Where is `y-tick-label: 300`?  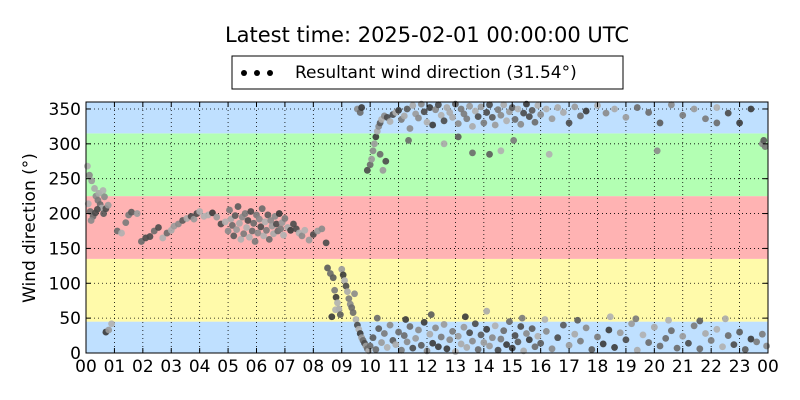 y-tick-label: 300 is located at coordinates (65, 145).